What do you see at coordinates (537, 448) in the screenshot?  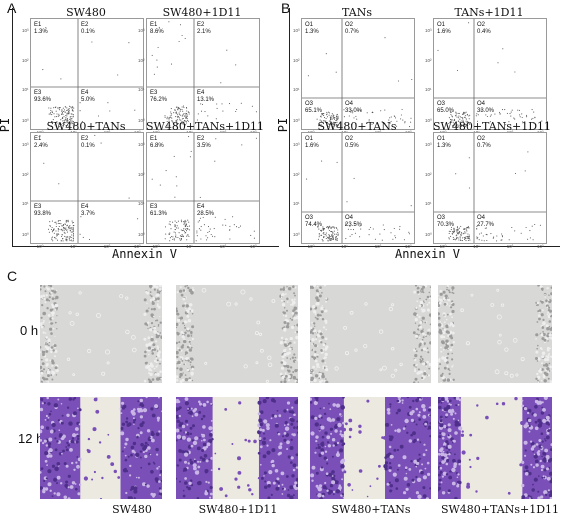 I see `stained-cell-layer-right` at bounding box center [537, 448].